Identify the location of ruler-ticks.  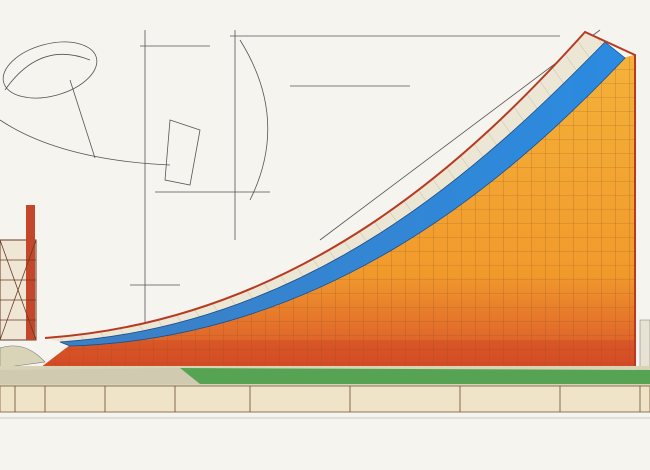
(327, 399).